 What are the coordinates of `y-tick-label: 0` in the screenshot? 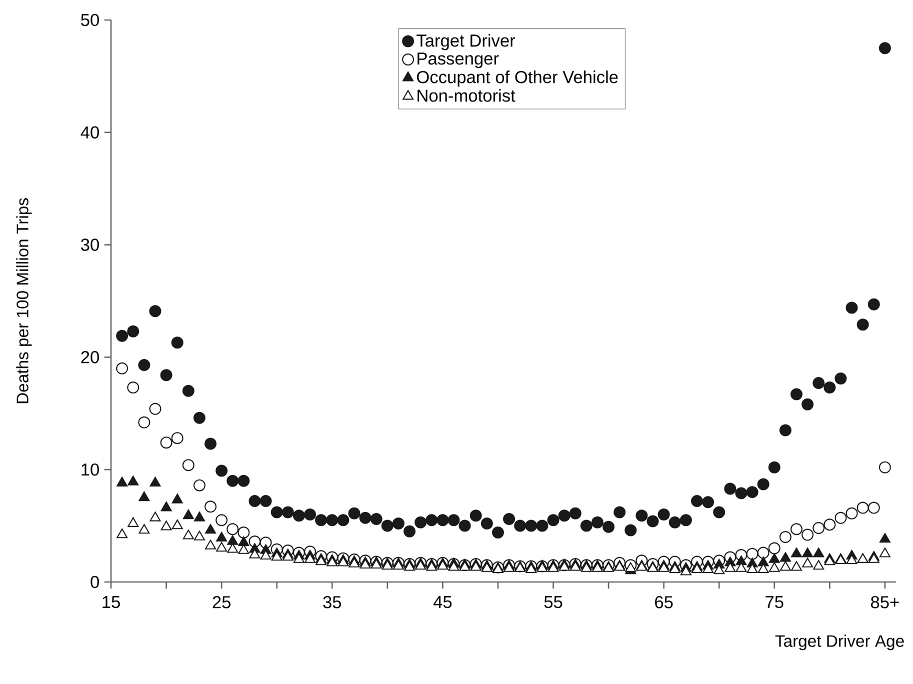 It's located at (94, 582).